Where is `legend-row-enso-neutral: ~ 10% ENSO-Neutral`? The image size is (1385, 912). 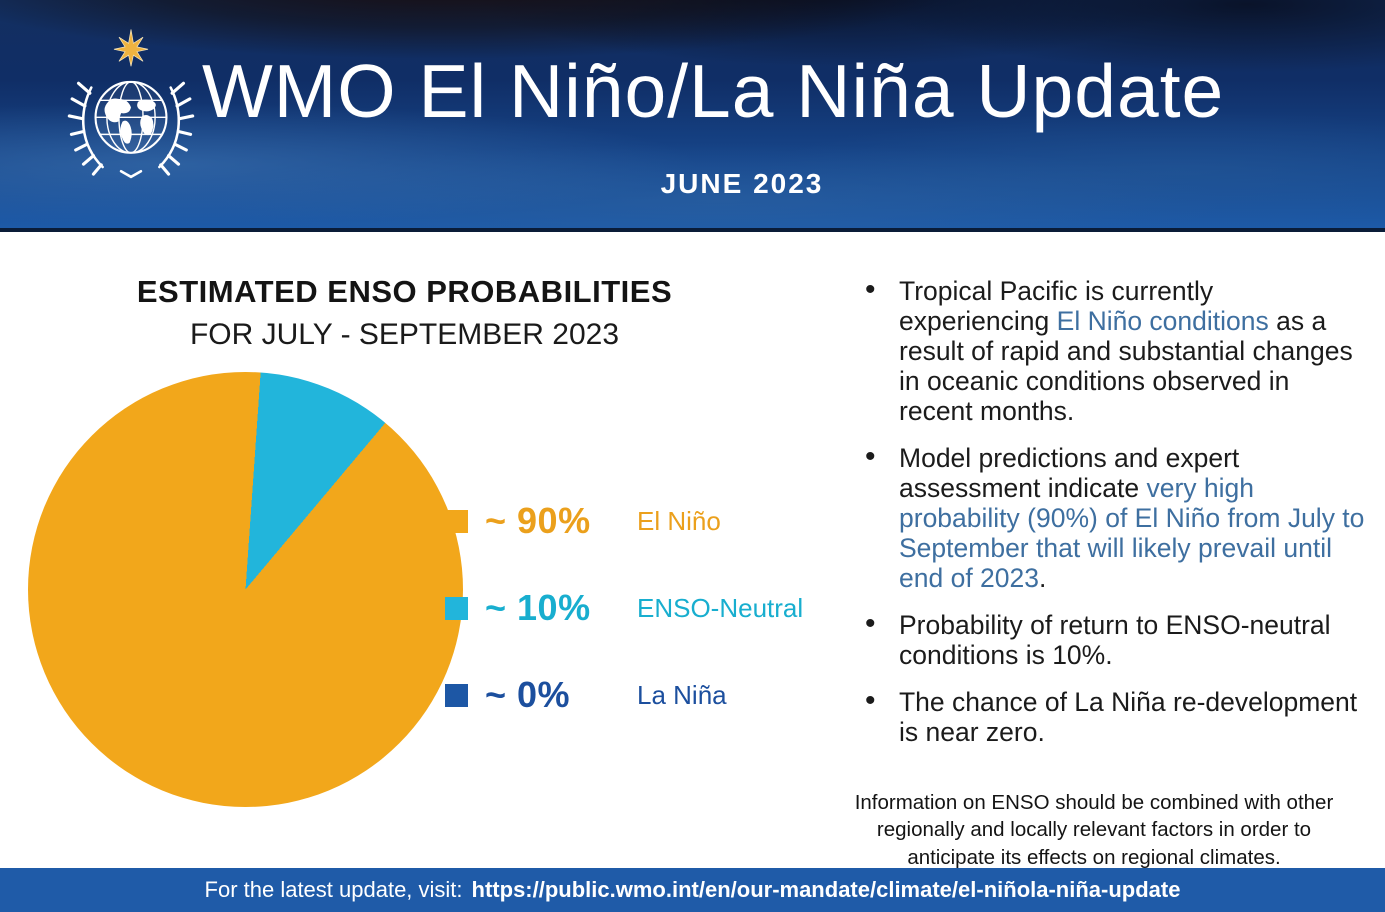
legend-row-enso-neutral: ~ 10% ENSO-Neutral is located at coordinates (624, 608).